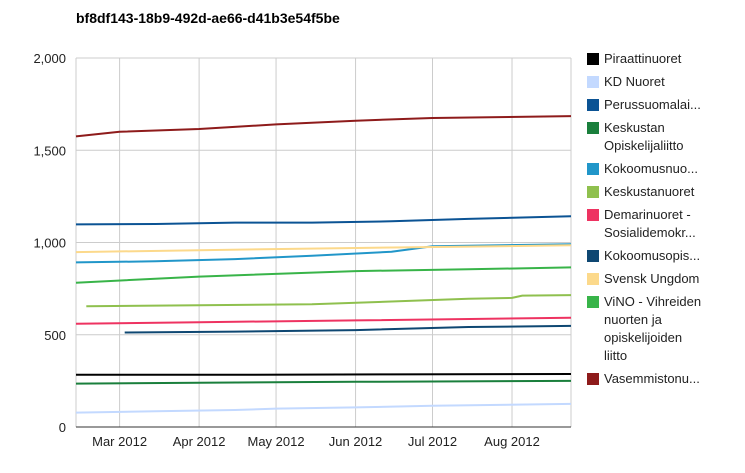  Describe the element at coordinates (49, 58) in the screenshot. I see `y-tick-label: 2,000` at that location.